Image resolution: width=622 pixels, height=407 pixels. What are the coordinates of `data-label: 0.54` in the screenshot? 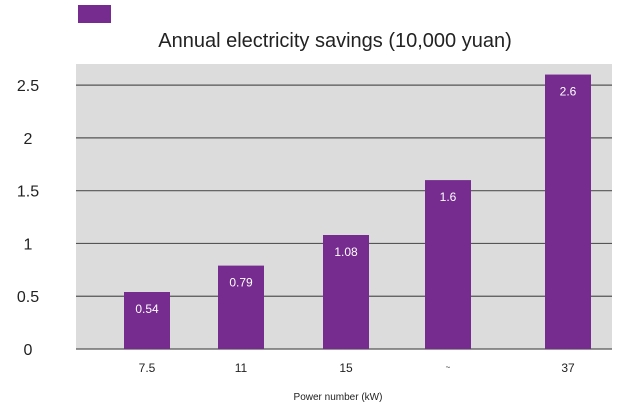 It's located at (147, 309).